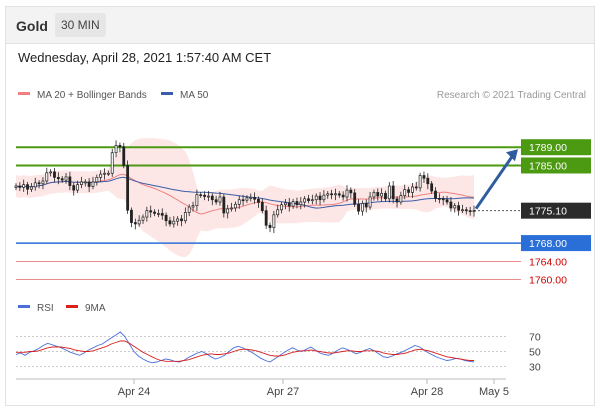 This screenshot has height=410, width=601. Describe the element at coordinates (548, 244) in the screenshot. I see `level-label: 1768.00` at that location.